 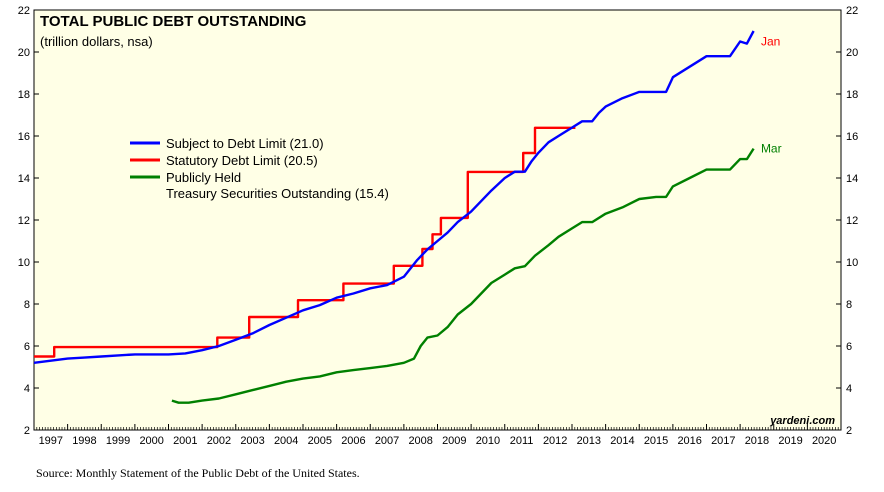 I want to click on end-label-1: Mar, so click(x=771, y=149).